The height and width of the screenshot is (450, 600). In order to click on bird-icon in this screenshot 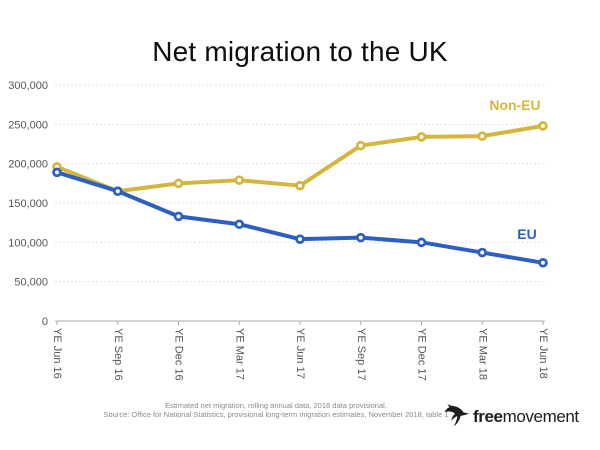, I will do `click(456, 415)`.